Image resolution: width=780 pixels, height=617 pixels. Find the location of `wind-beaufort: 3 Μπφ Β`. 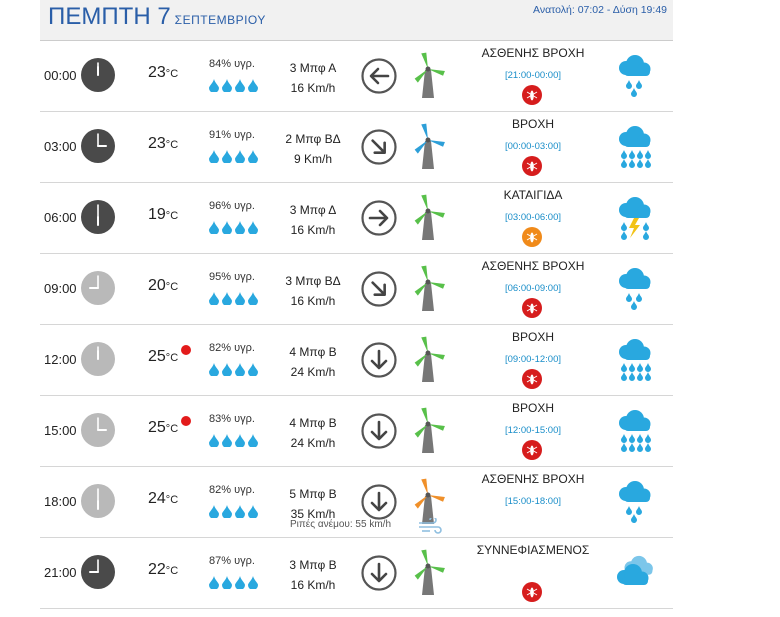

wind-beaufort: 3 Μπφ Β is located at coordinates (313, 565).